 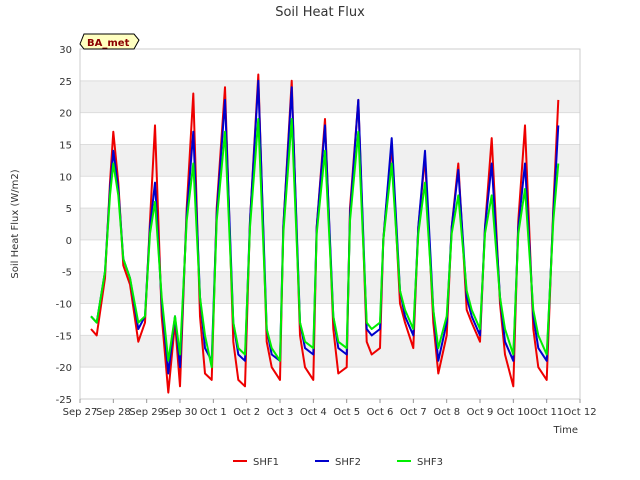 I want to click on station-badge: BA_met, so click(x=109, y=41).